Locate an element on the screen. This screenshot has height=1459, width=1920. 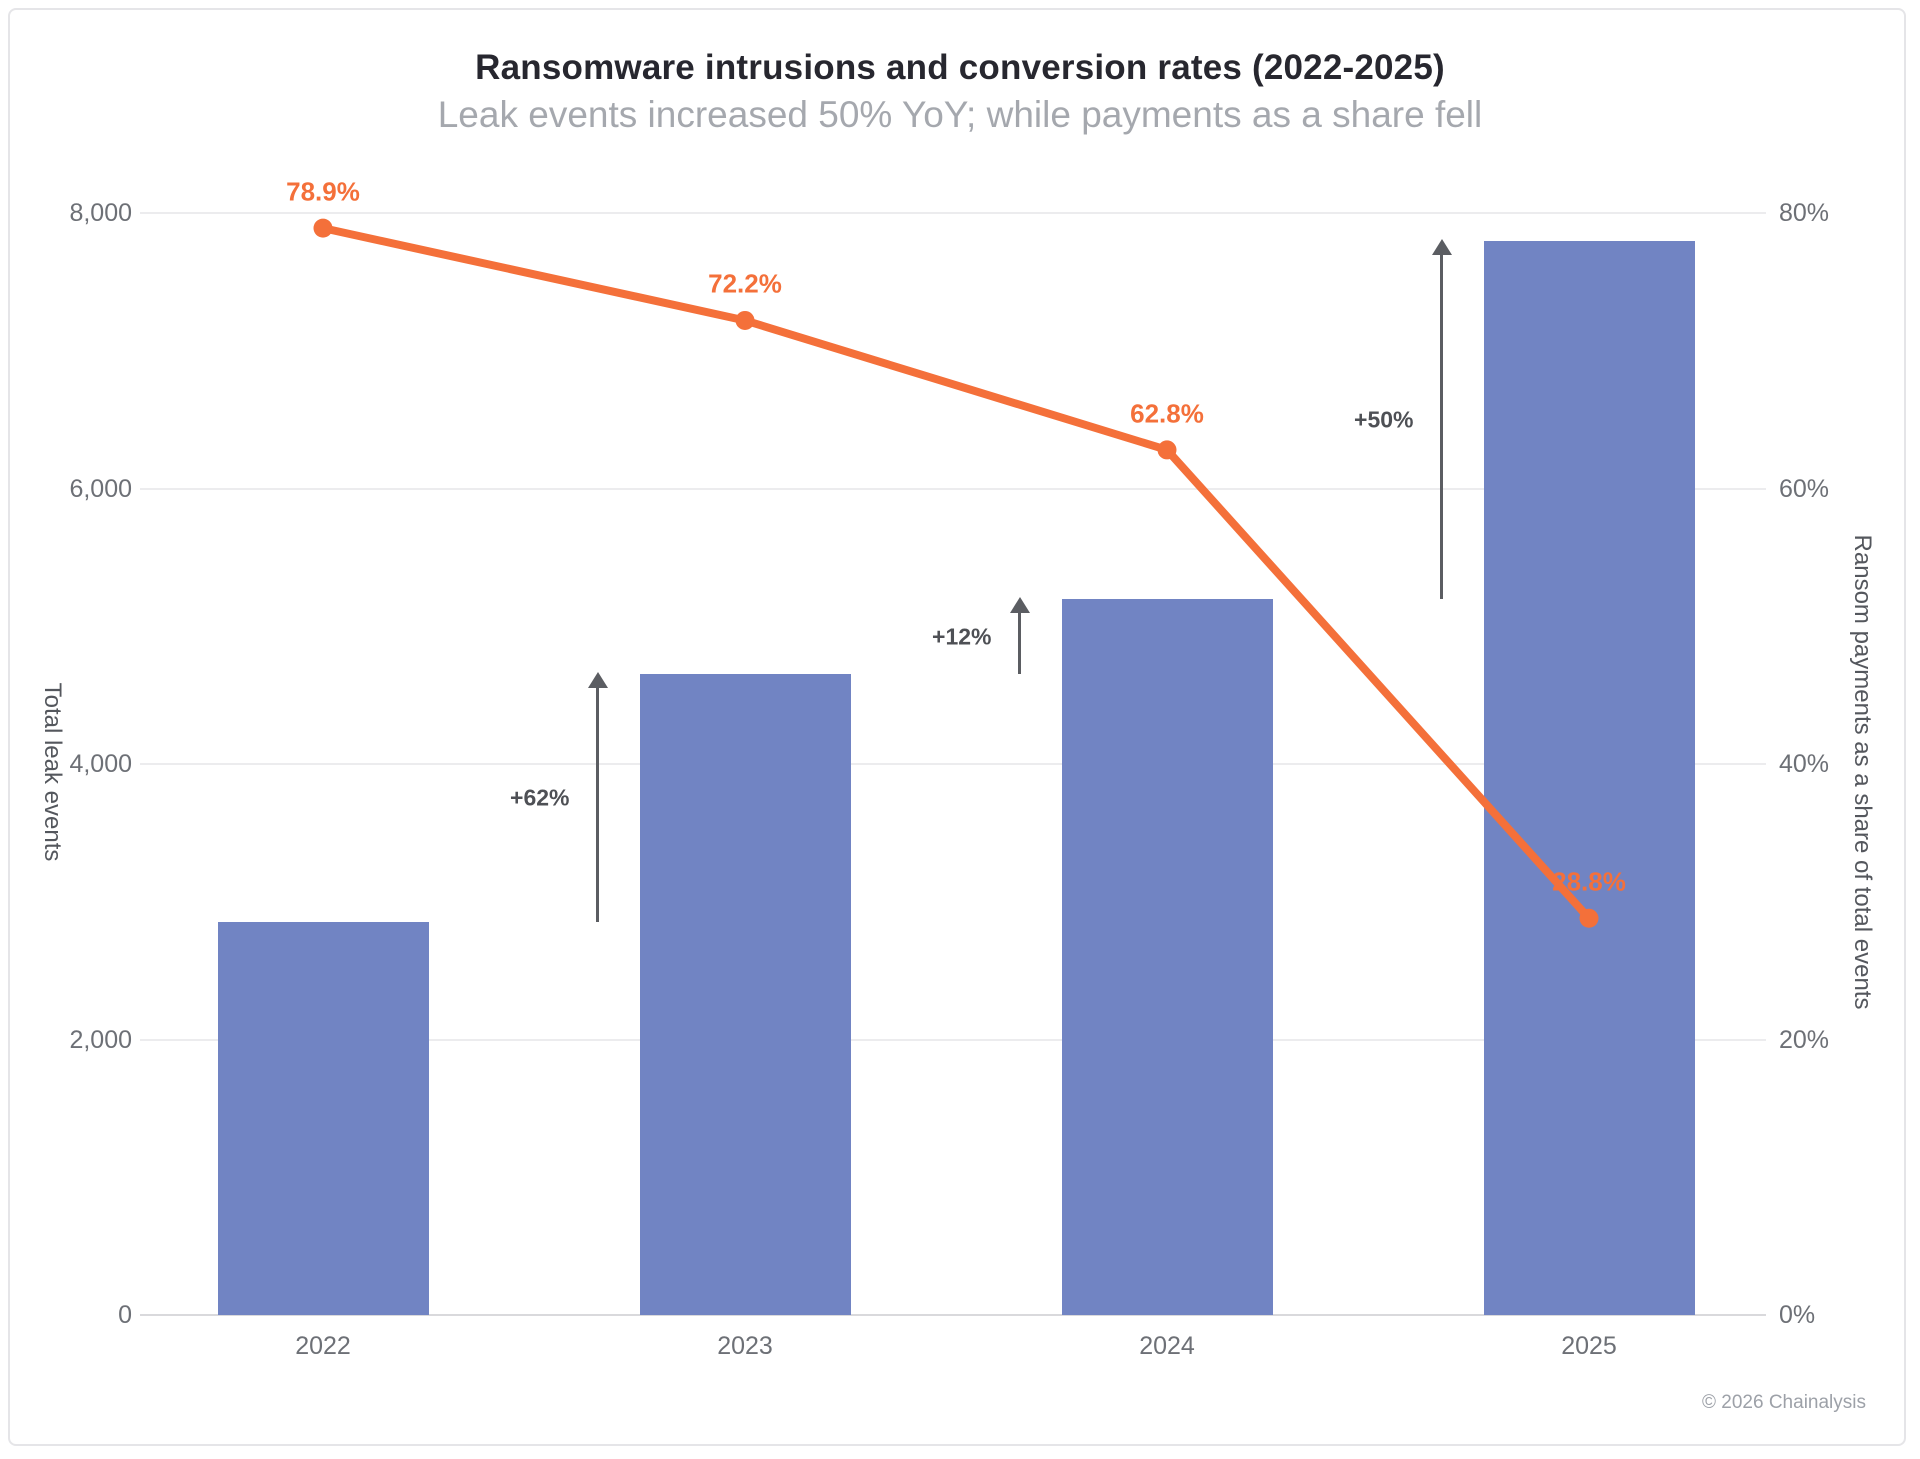
right-axis-tick: 40% is located at coordinates (1804, 764).